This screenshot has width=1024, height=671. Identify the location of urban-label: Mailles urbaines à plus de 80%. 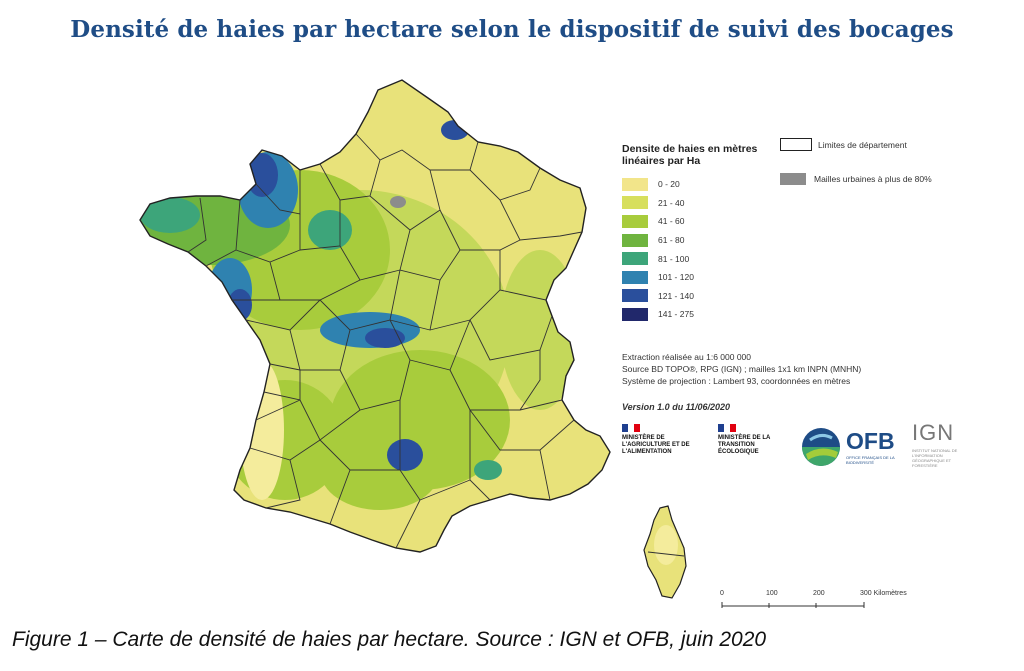
(873, 179).